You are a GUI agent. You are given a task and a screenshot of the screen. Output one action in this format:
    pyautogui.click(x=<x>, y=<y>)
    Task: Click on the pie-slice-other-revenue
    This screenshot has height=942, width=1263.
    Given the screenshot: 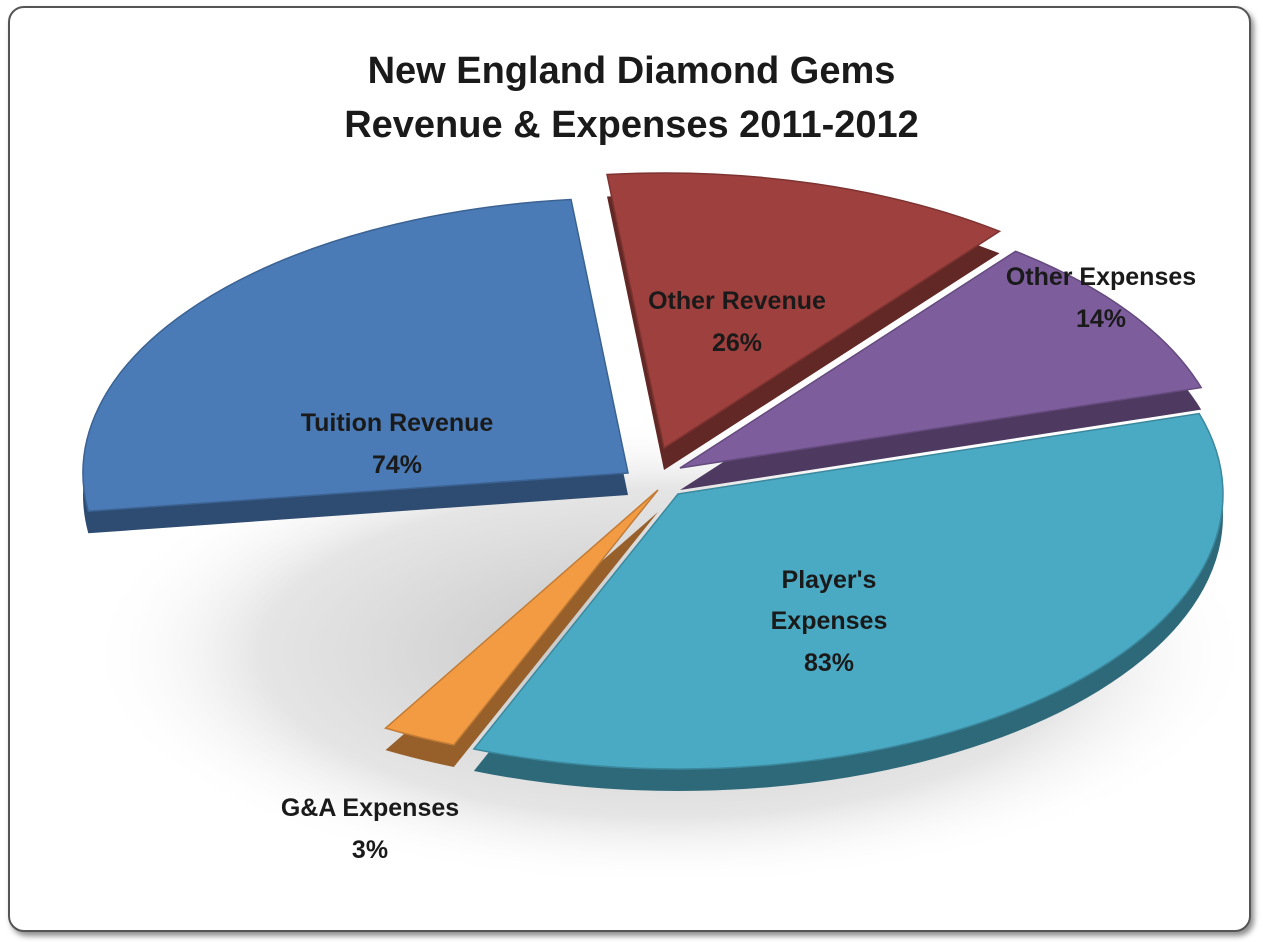 What is the action you would take?
    pyautogui.click(x=804, y=321)
    